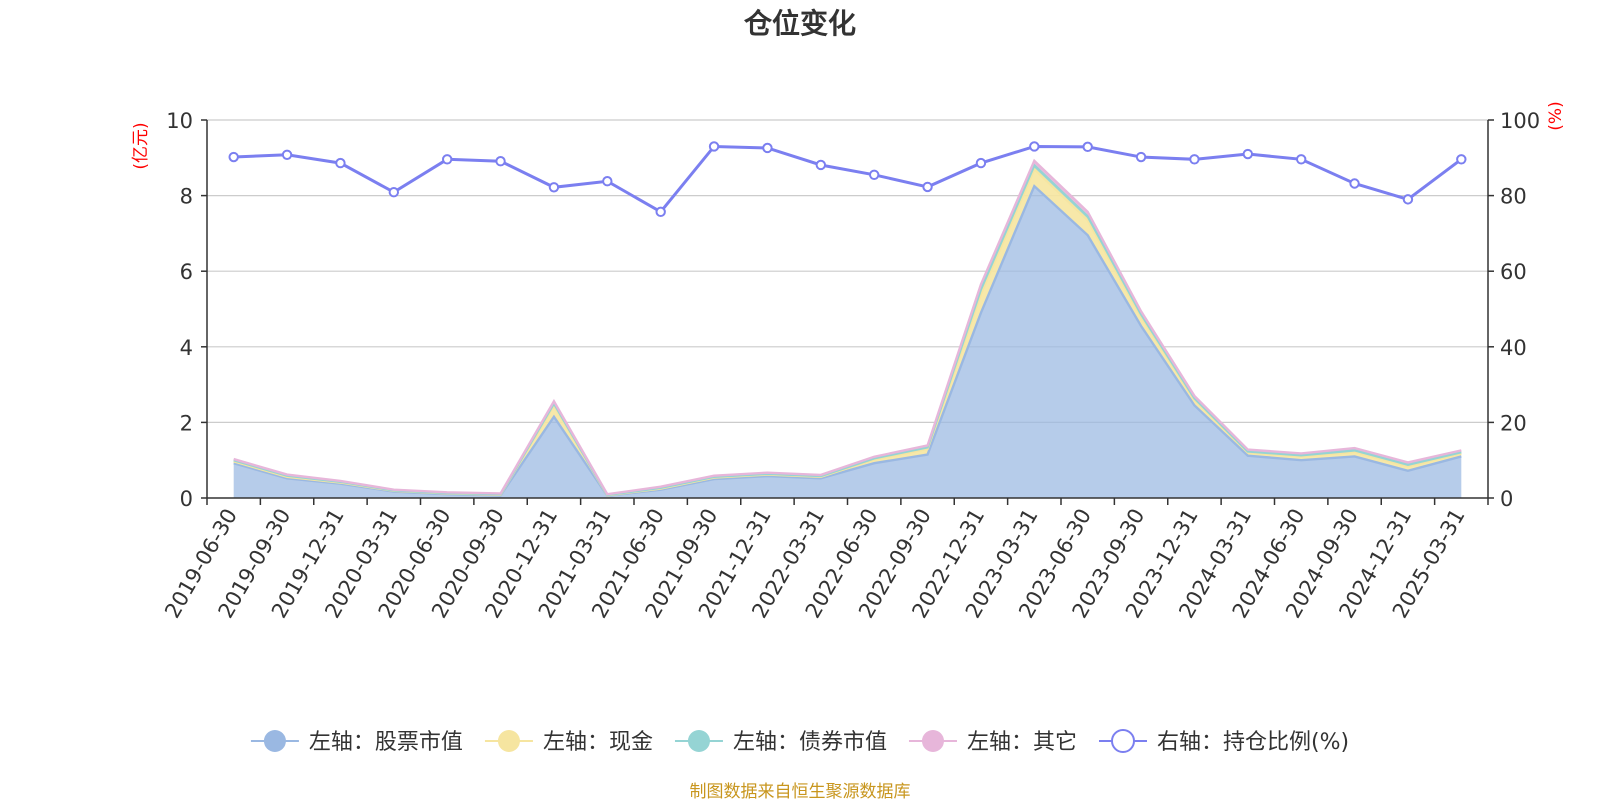 The height and width of the screenshot is (800, 1600). What do you see at coordinates (1253, 742) in the screenshot?
I see `legend-label: 右轴：持仓比例(%)` at bounding box center [1253, 742].